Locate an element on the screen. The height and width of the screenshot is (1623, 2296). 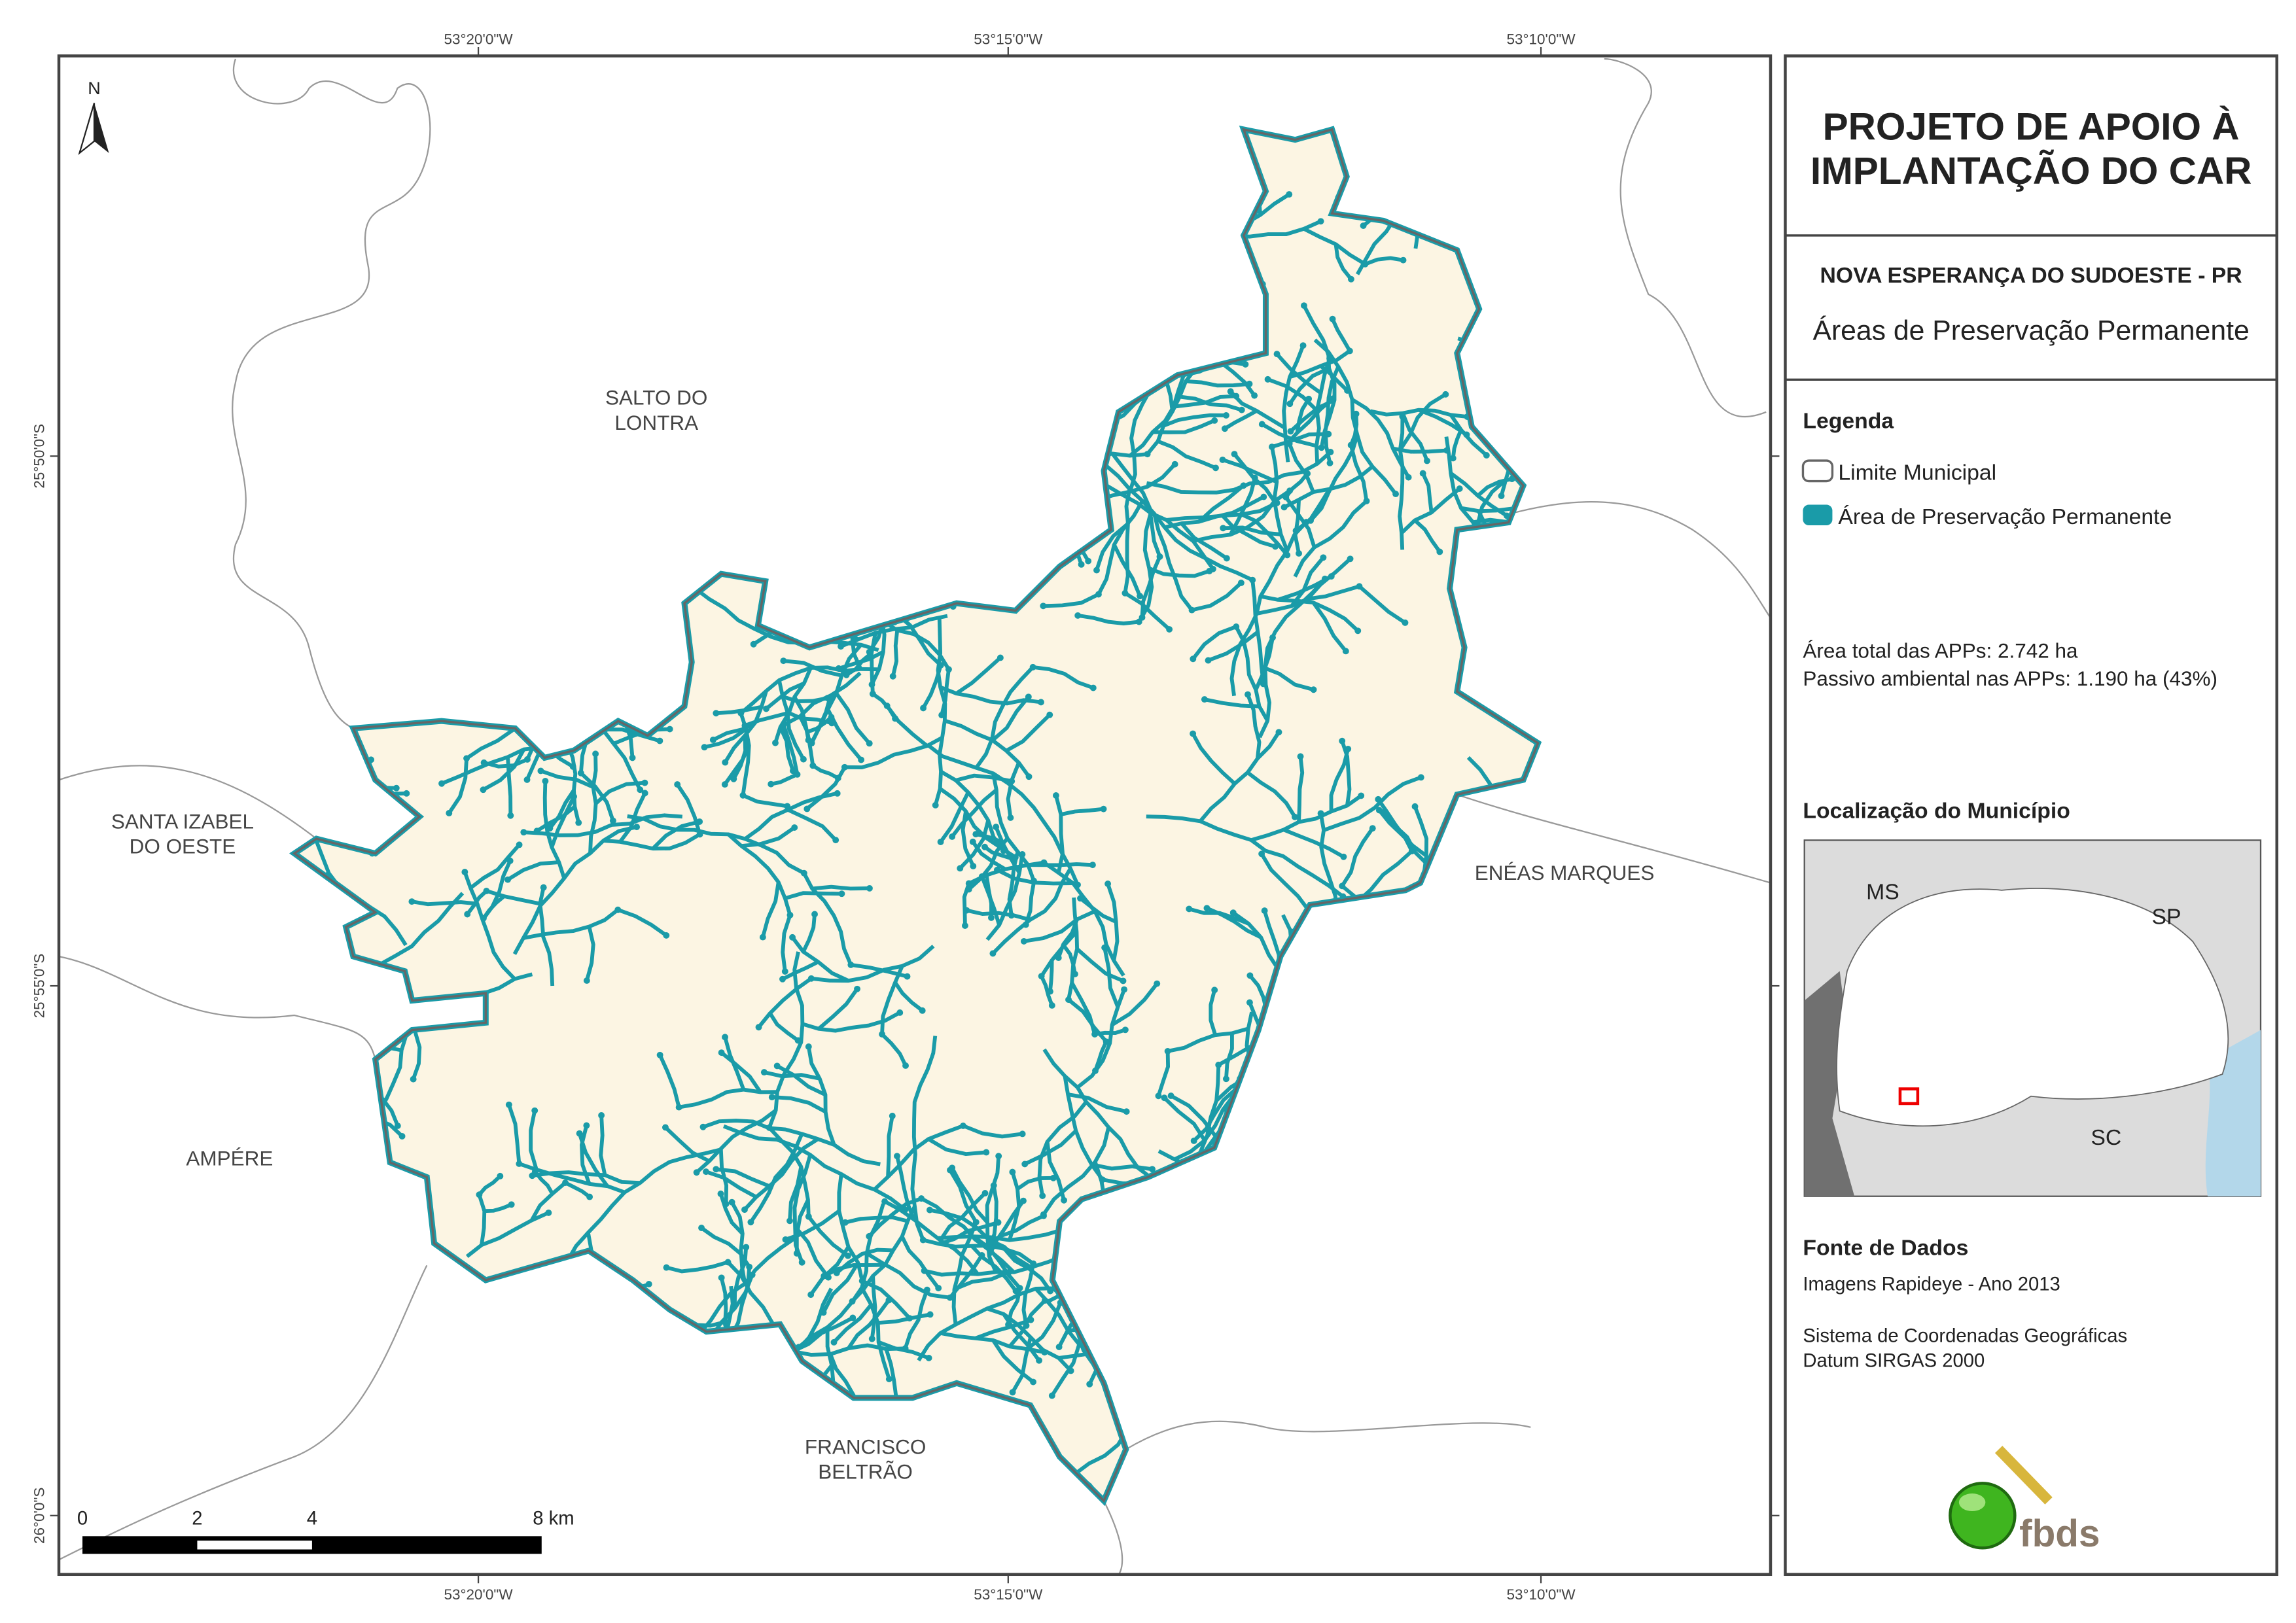
scale-bar: 0 2 4 8 km is located at coordinates (325, 1531).